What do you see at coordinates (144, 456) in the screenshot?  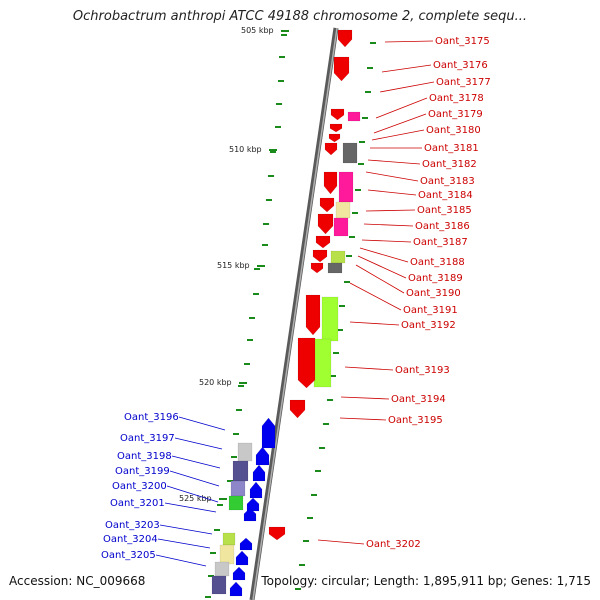 I see `gene-label-reverse: Oant_3198` at bounding box center [144, 456].